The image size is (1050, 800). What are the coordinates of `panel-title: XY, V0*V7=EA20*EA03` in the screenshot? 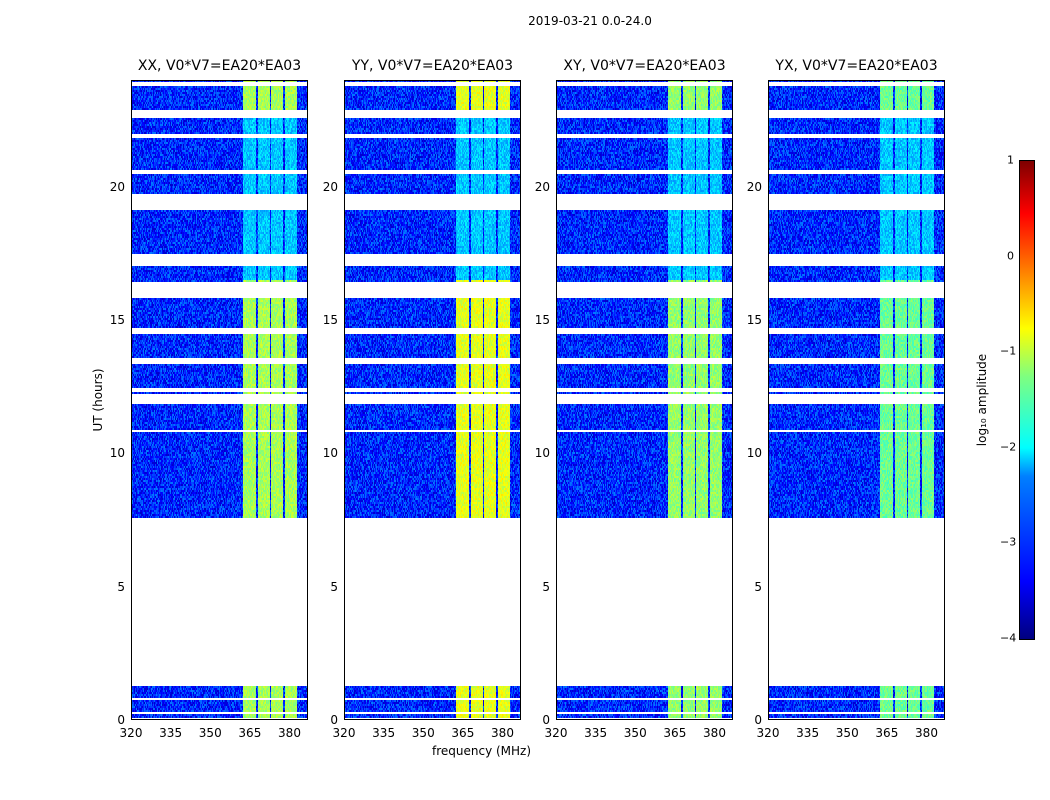 It's located at (644, 66).